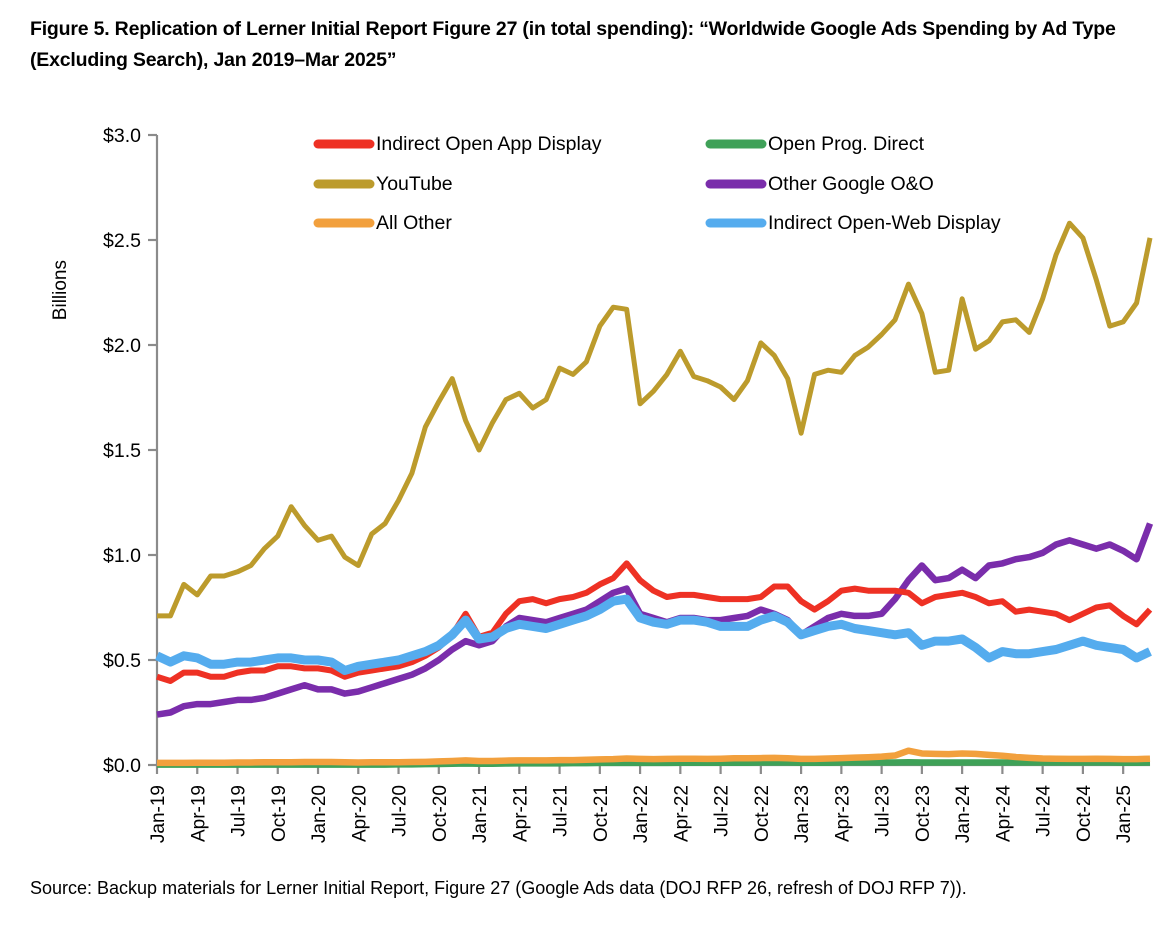 This screenshot has width=1162, height=932. I want to click on x-axis-tick-label: Oct-23, so click(923, 813).